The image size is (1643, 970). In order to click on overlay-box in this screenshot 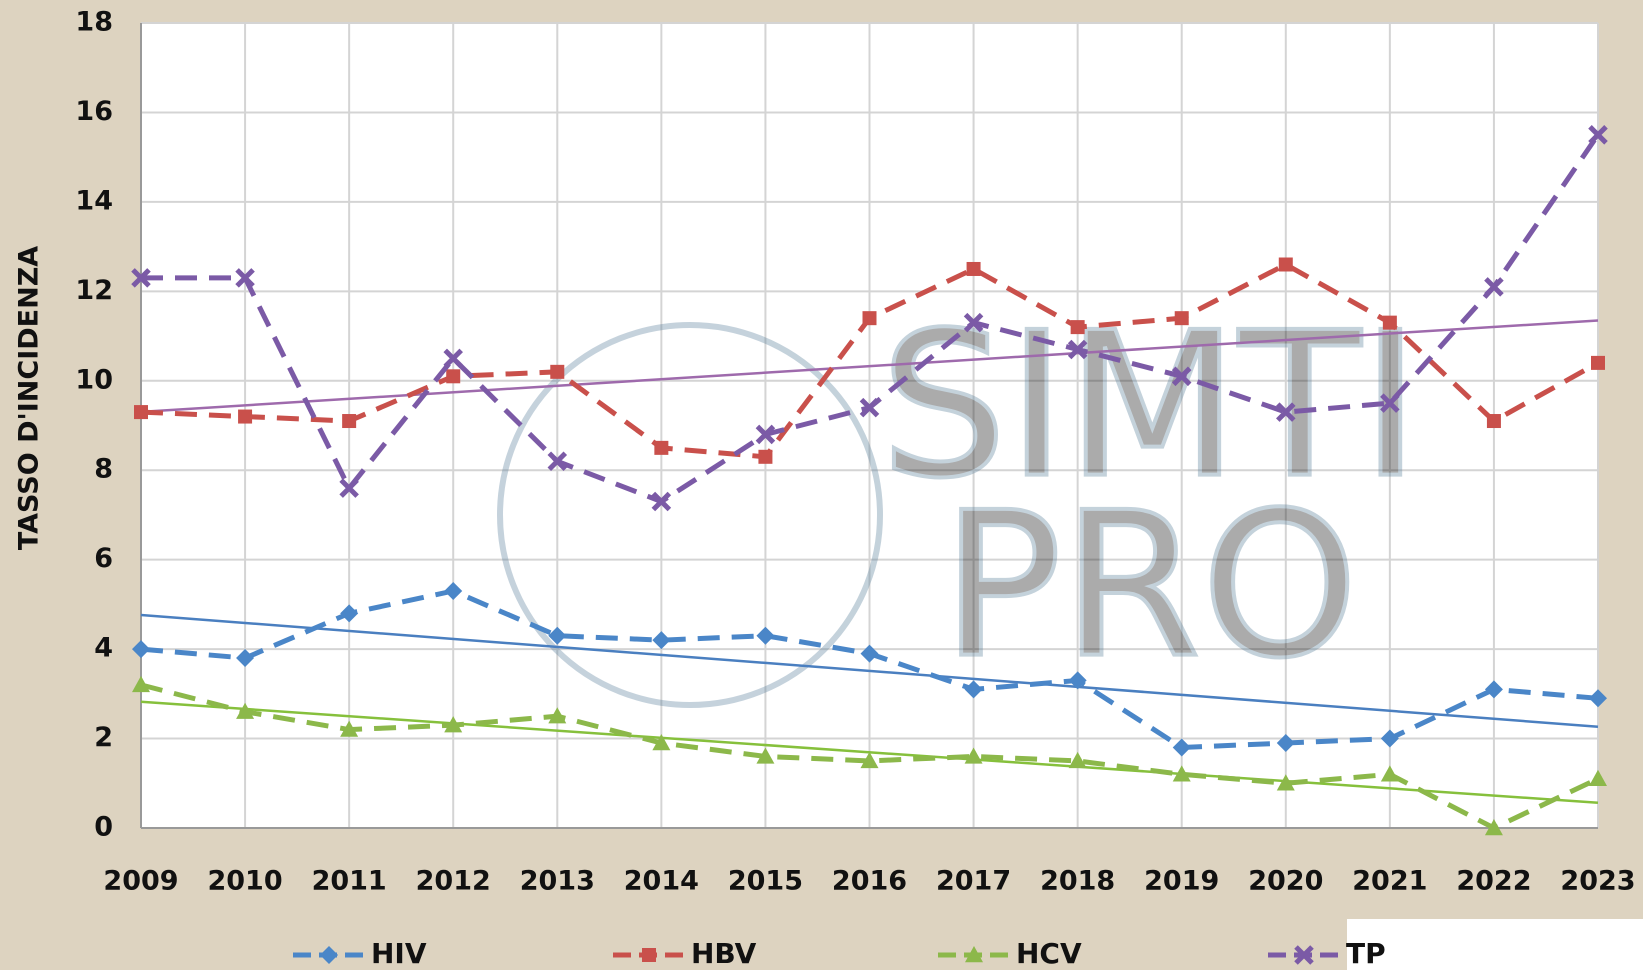, I will do `click(1495, 944)`.